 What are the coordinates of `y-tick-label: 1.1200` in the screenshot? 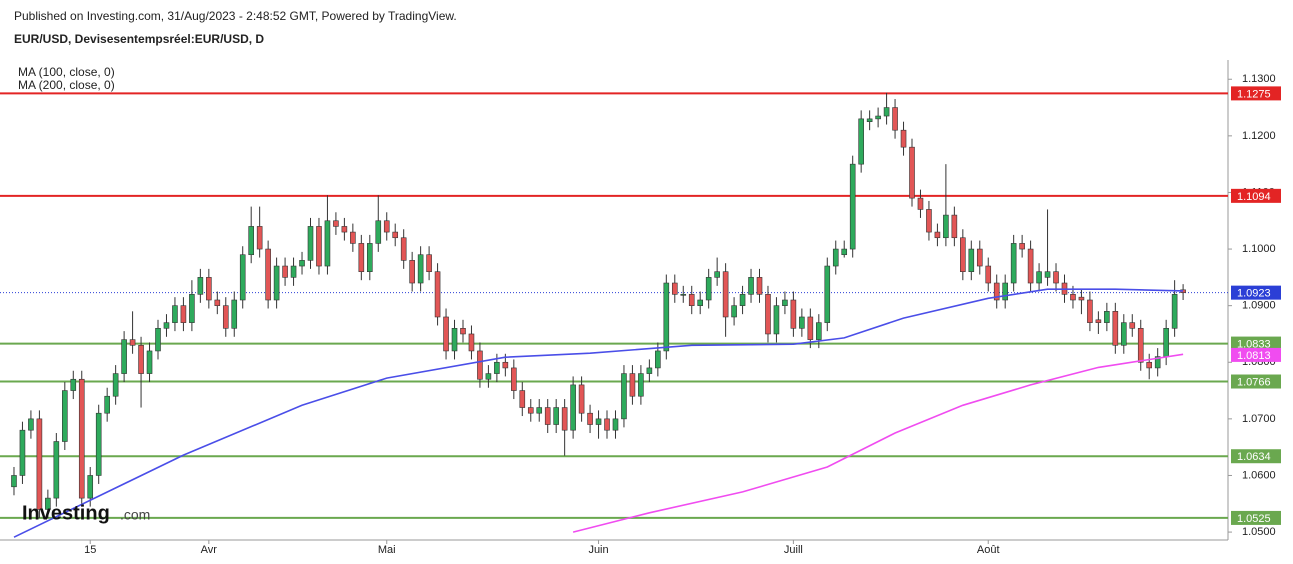 It's located at (1259, 136).